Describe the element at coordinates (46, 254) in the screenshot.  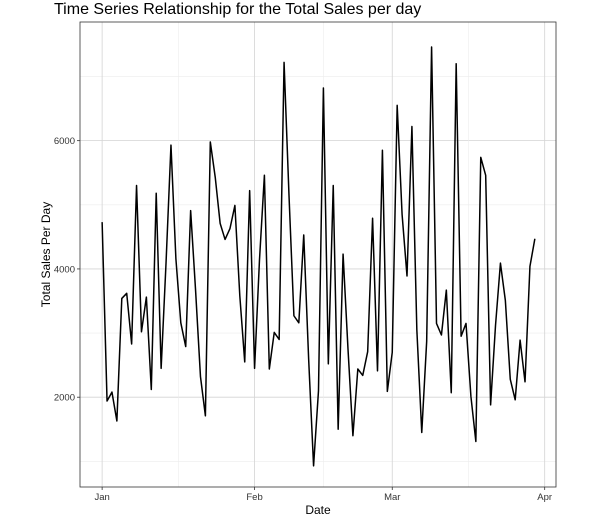
I see `y-axis-title: Total Sales Per Day` at that location.